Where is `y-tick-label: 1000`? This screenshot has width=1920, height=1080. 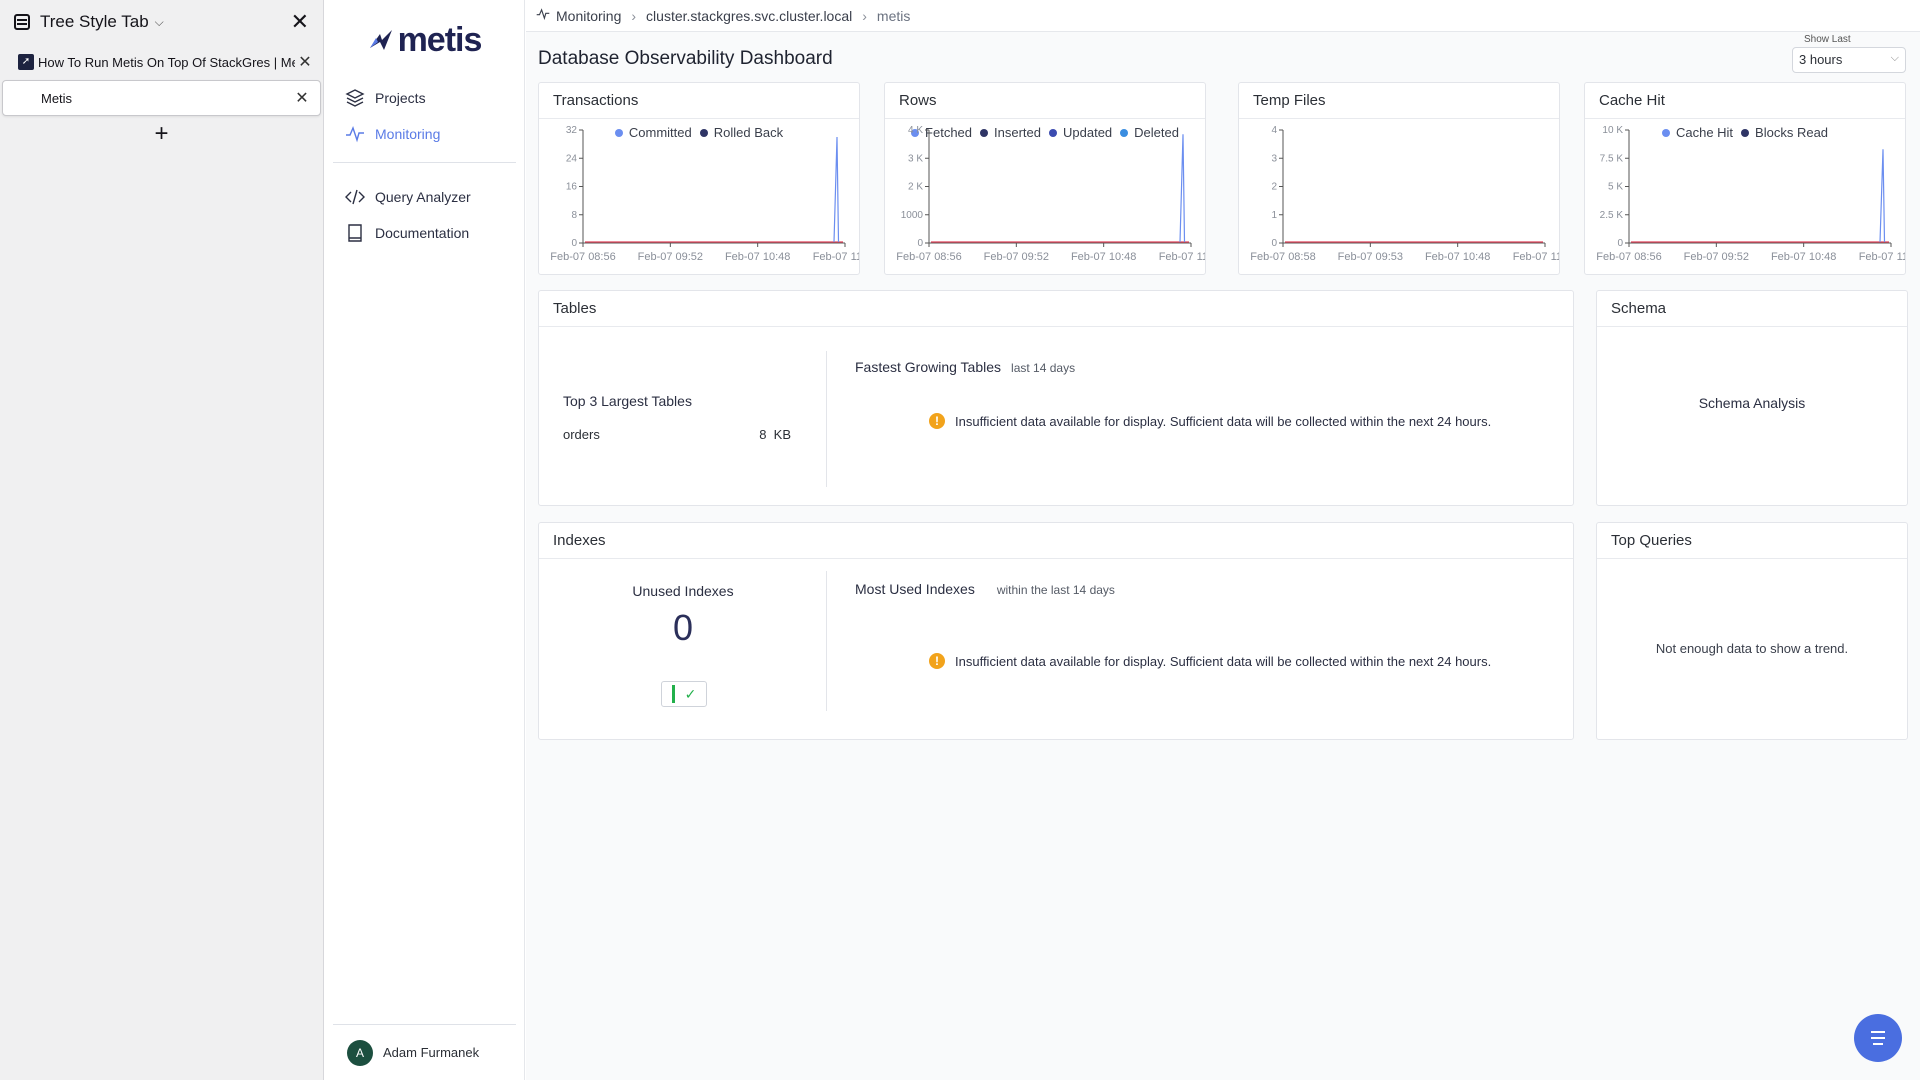
y-tick-label: 1000 is located at coordinates (912, 215).